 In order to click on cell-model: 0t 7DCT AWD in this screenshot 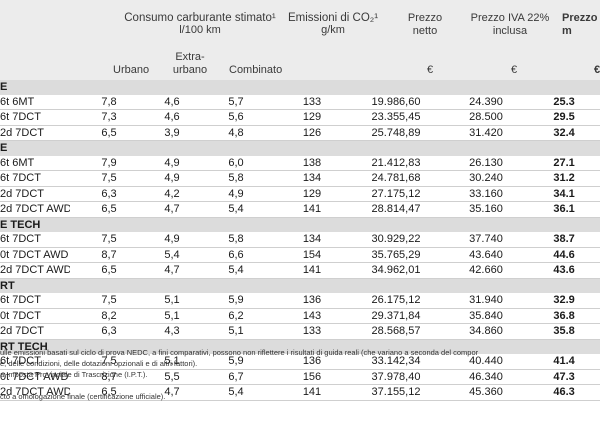, I will do `click(35, 255)`.